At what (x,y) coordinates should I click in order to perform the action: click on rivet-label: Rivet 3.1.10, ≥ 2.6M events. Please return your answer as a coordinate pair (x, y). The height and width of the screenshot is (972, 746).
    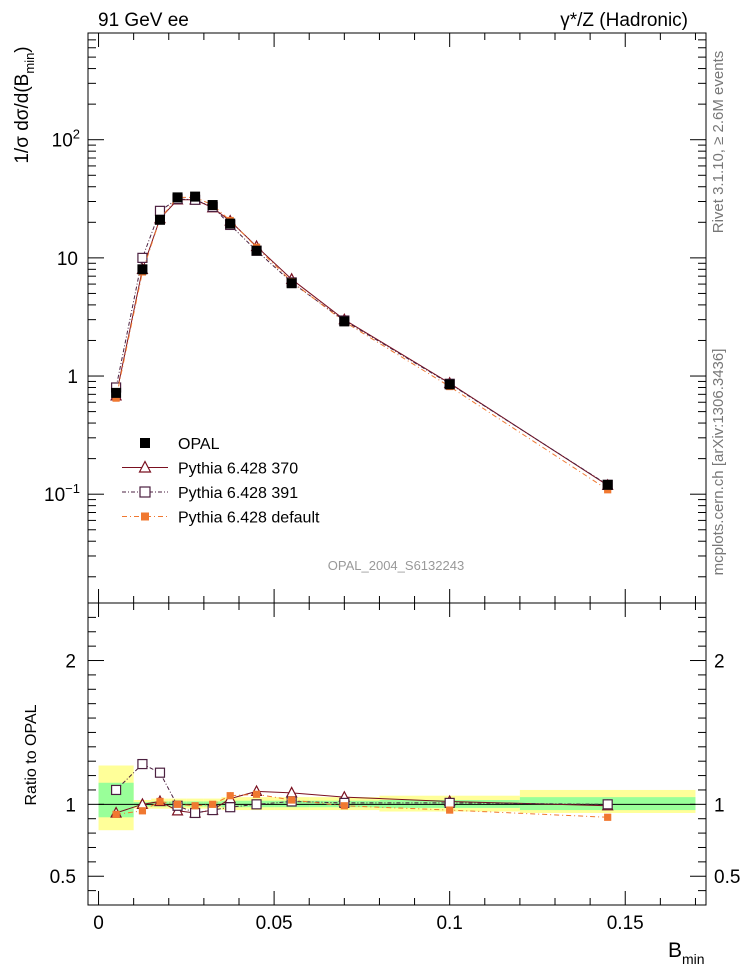
    Looking at the image, I should click on (718, 142).